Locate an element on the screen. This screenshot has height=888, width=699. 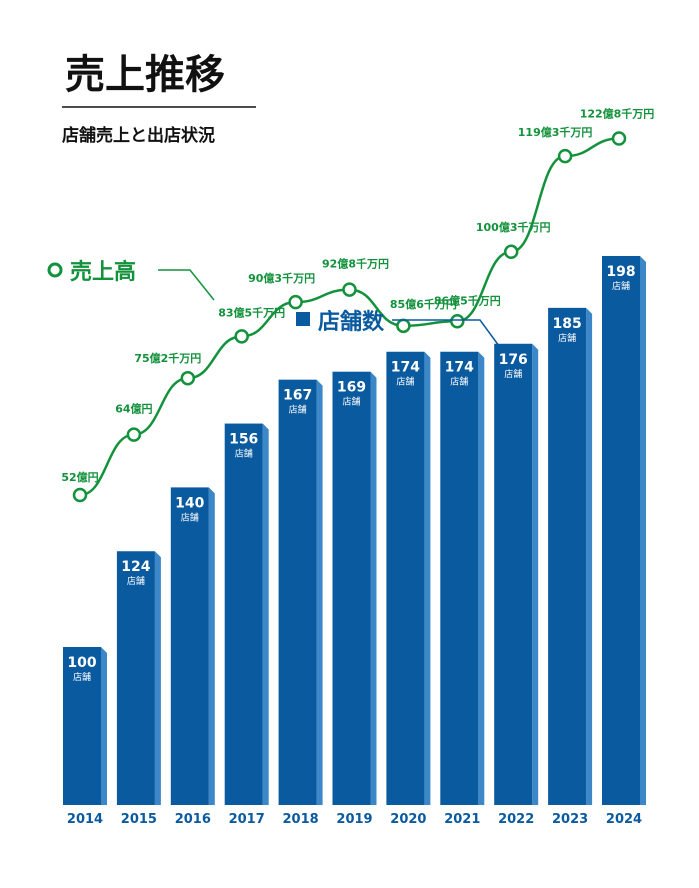
legend-line-marker is located at coordinates (55, 270).